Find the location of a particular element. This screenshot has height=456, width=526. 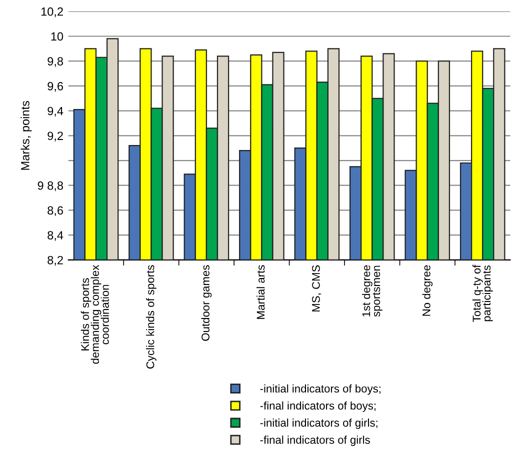

y-tick-label: 10 is located at coordinates (57, 36).